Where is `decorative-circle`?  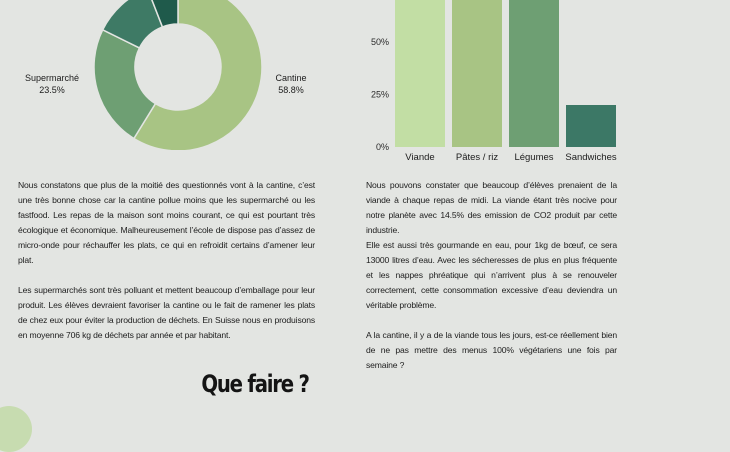
decorative-circle is located at coordinates (16, 429).